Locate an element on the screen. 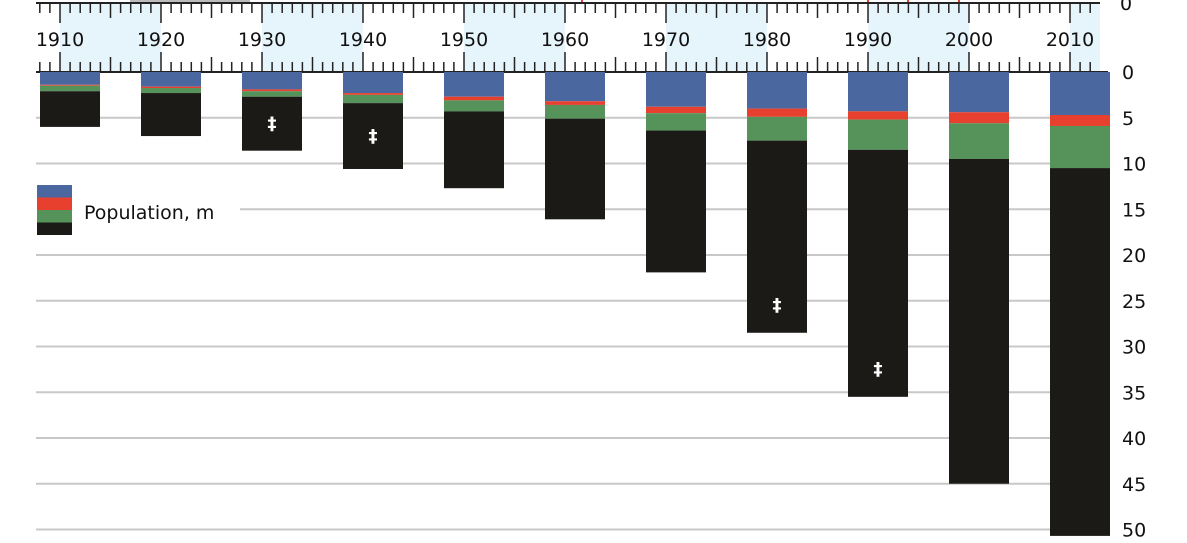 This screenshot has width=1187, height=543. bar-segment-1990-s2 is located at coordinates (878, 115).